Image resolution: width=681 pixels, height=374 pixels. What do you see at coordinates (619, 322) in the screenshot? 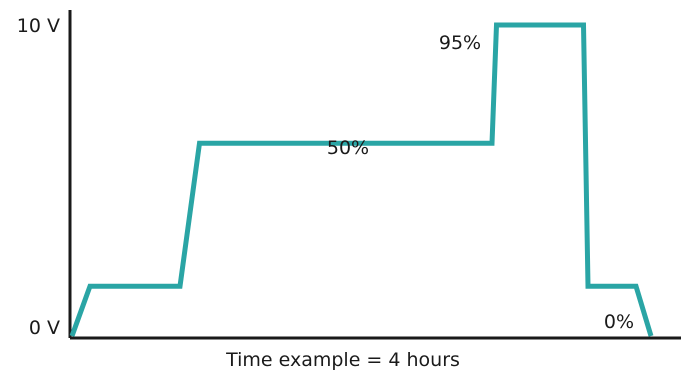
I see `annotation-0-percent: 0%` at bounding box center [619, 322].